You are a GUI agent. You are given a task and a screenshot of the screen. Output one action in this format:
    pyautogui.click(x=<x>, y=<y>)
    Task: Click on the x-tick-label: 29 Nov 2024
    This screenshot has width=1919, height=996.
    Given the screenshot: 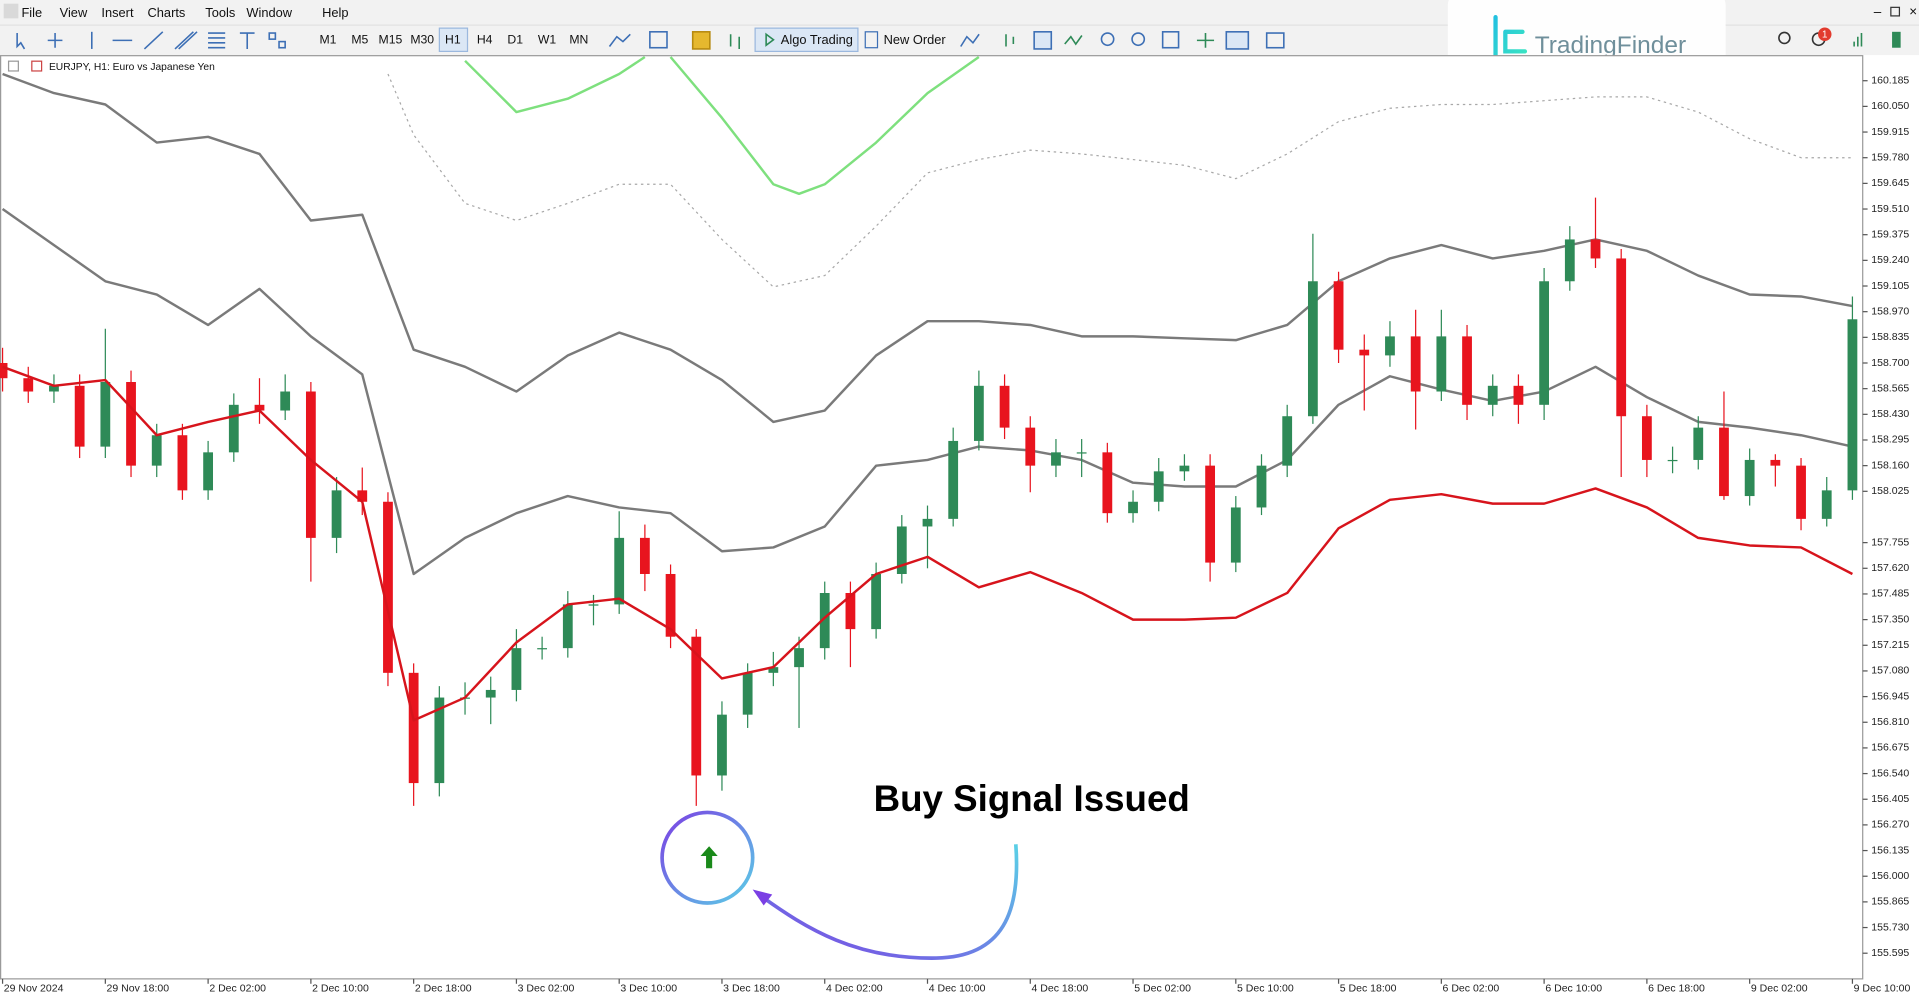 What is the action you would take?
    pyautogui.click(x=34, y=988)
    